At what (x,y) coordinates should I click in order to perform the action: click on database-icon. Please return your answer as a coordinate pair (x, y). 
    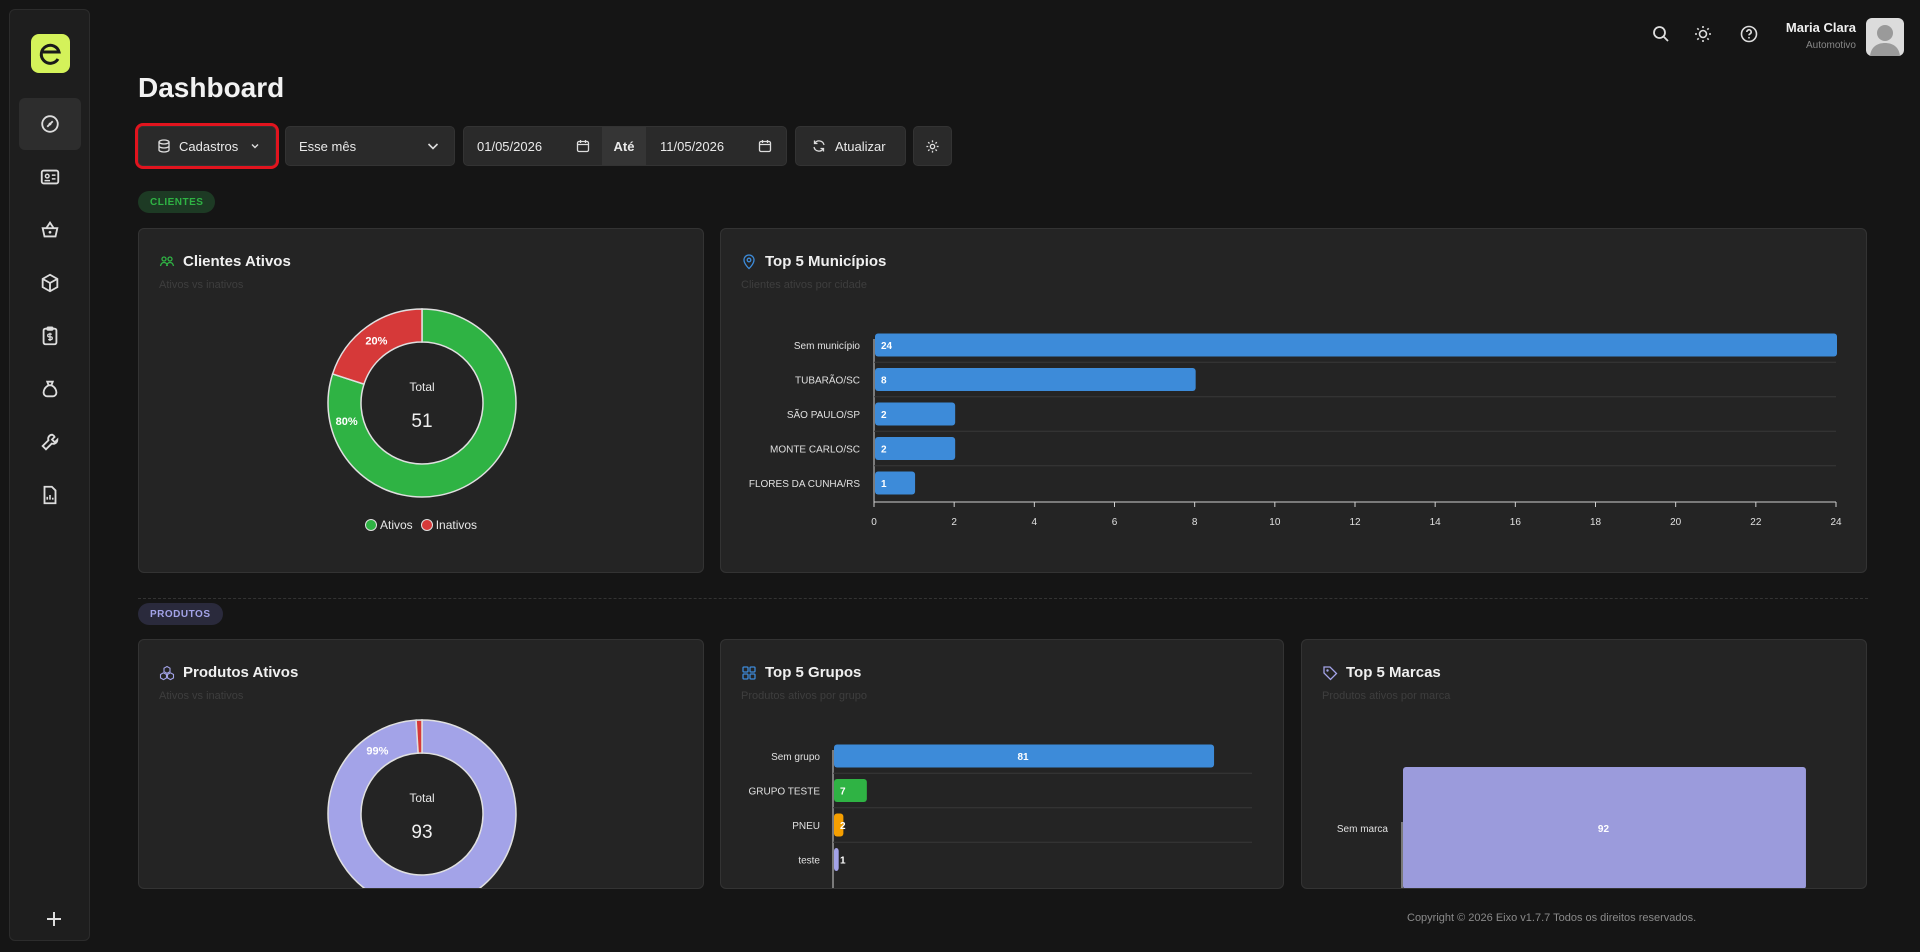
    Looking at the image, I should click on (164, 146).